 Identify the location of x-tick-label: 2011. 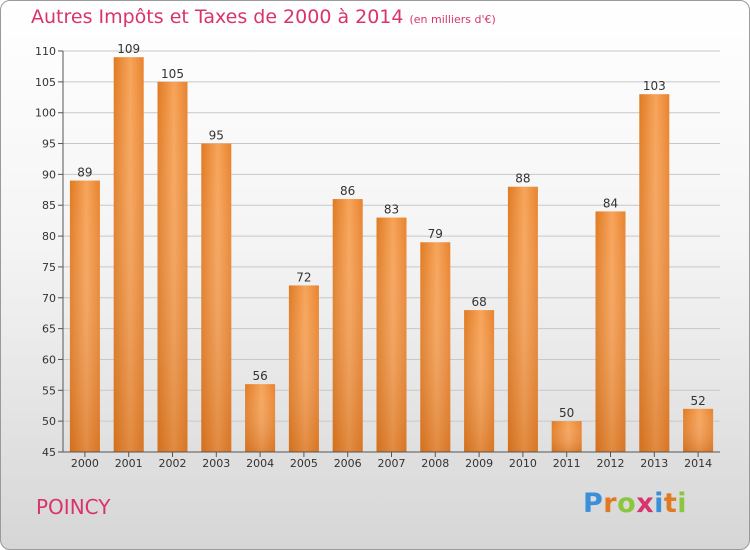
(567, 463).